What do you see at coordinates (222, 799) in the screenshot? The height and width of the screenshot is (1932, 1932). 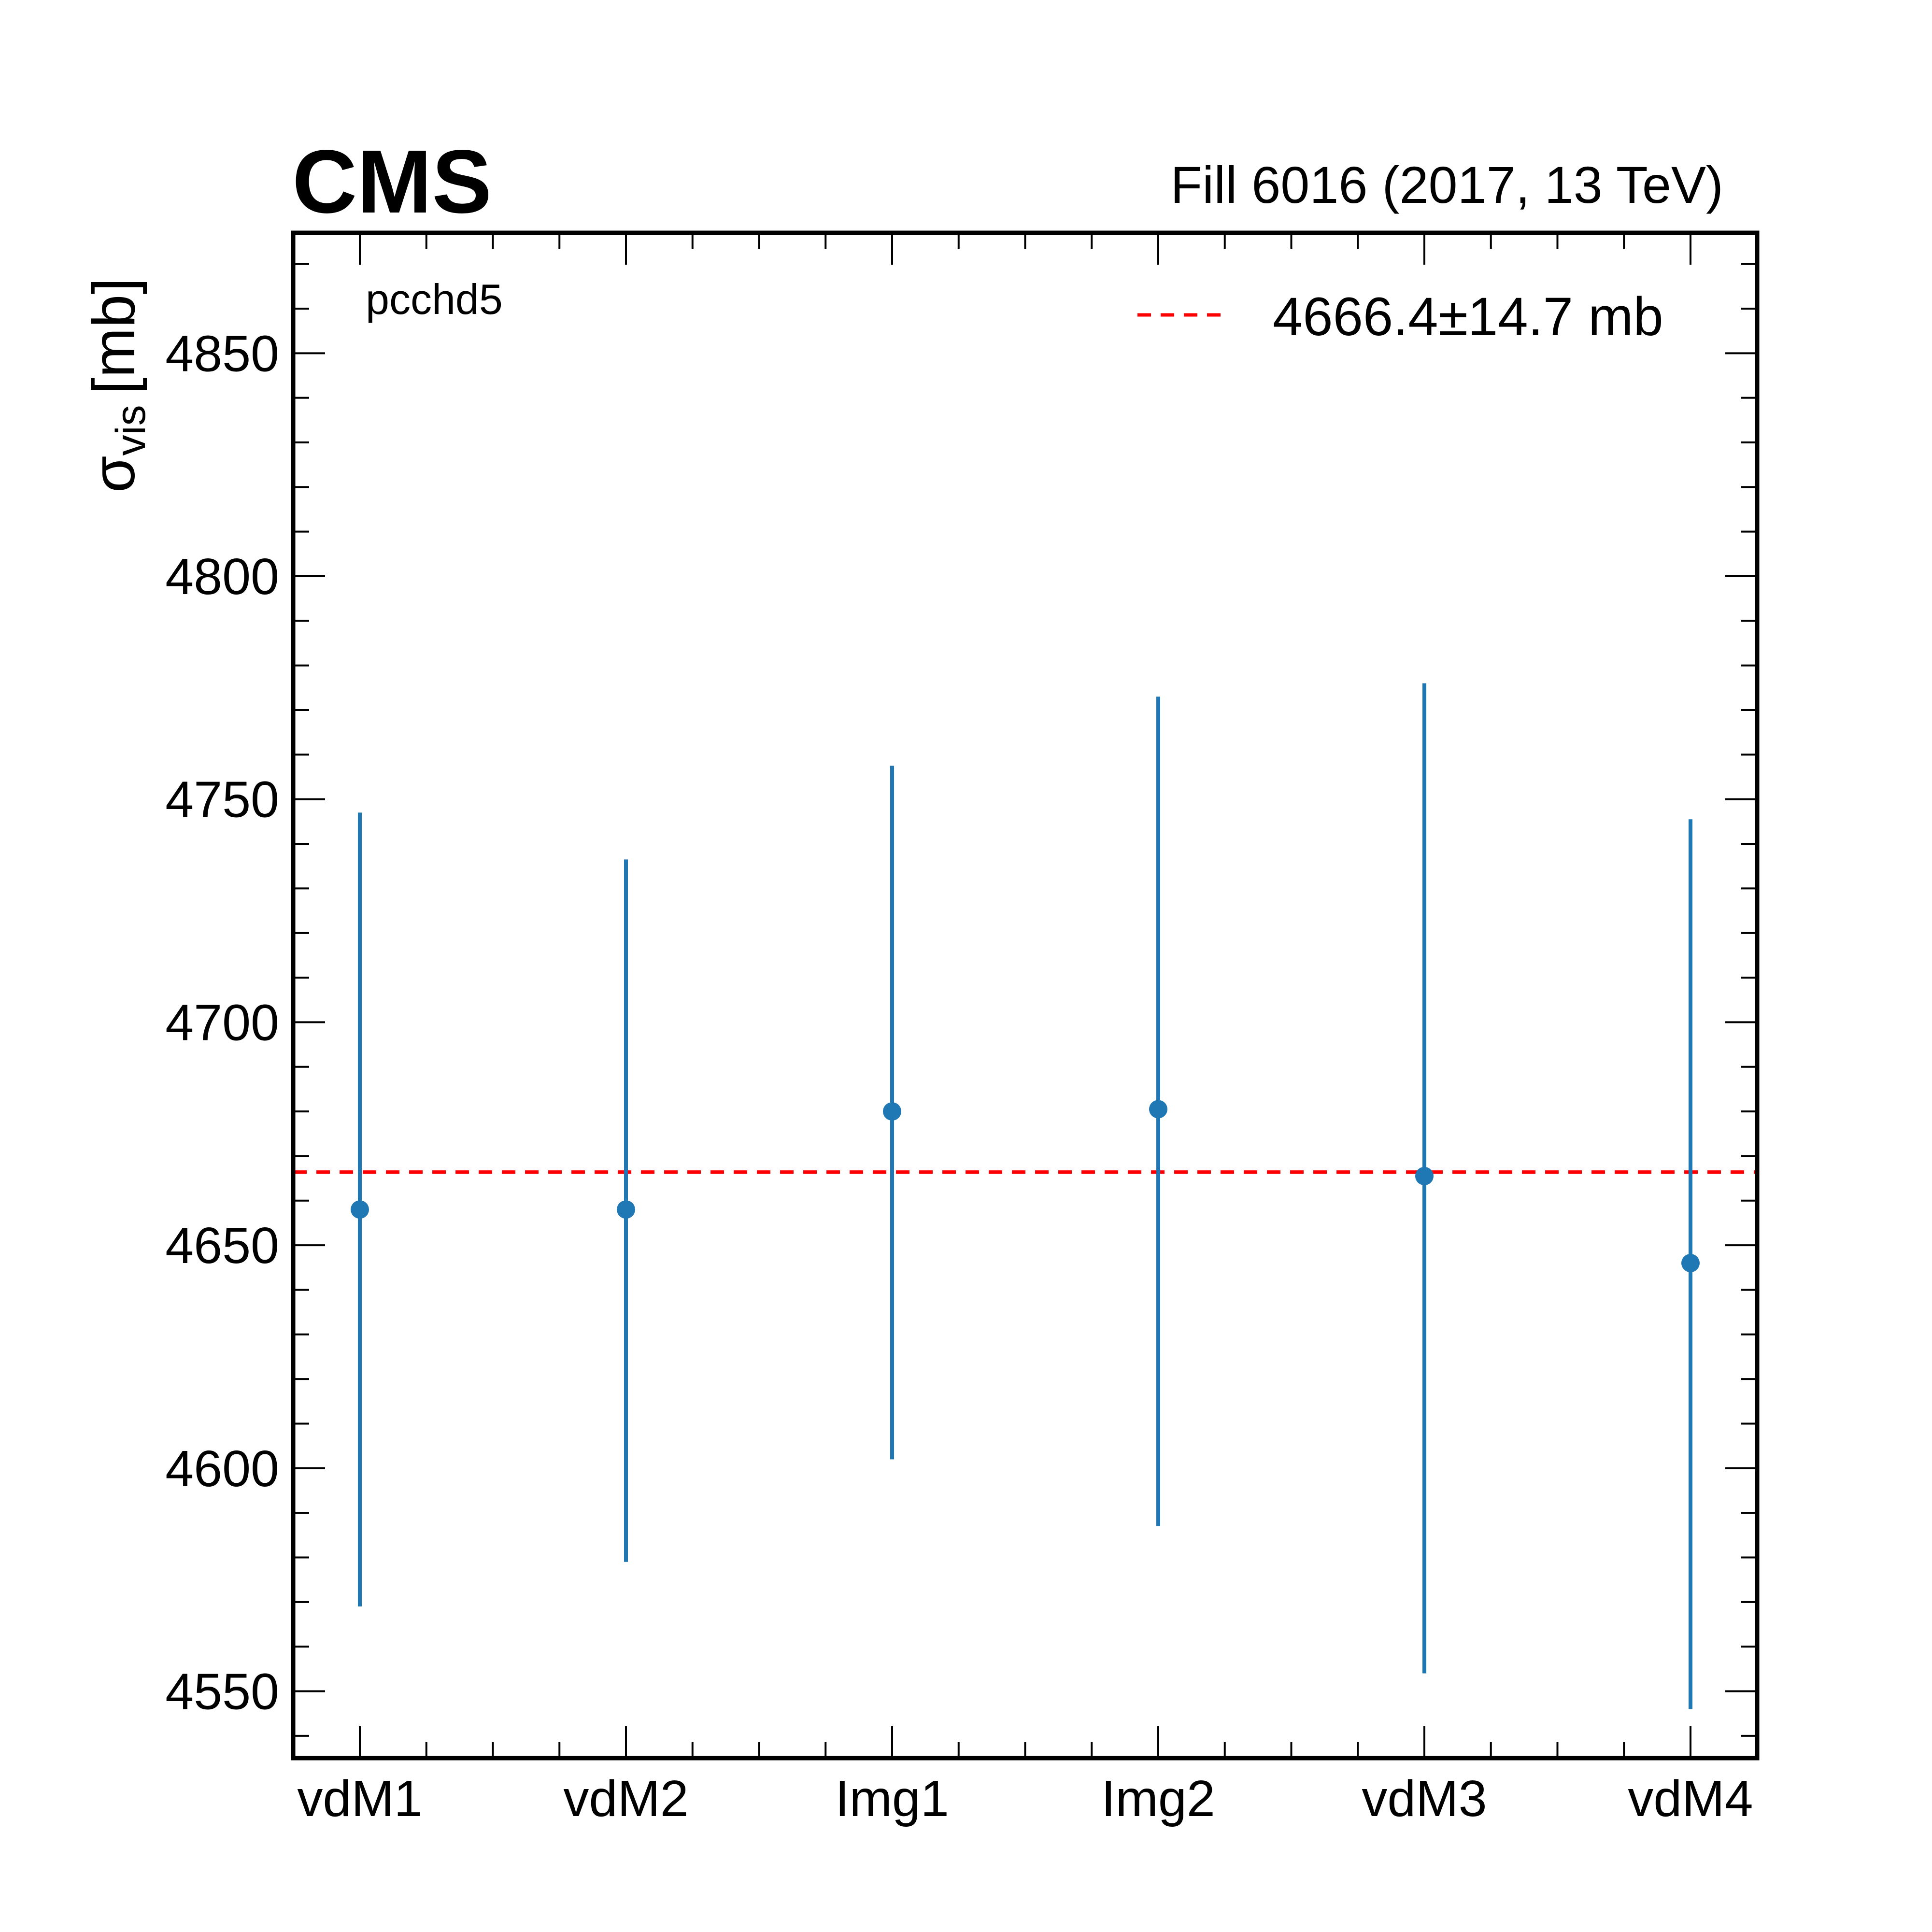 I see `y-tick-label: 4750` at bounding box center [222, 799].